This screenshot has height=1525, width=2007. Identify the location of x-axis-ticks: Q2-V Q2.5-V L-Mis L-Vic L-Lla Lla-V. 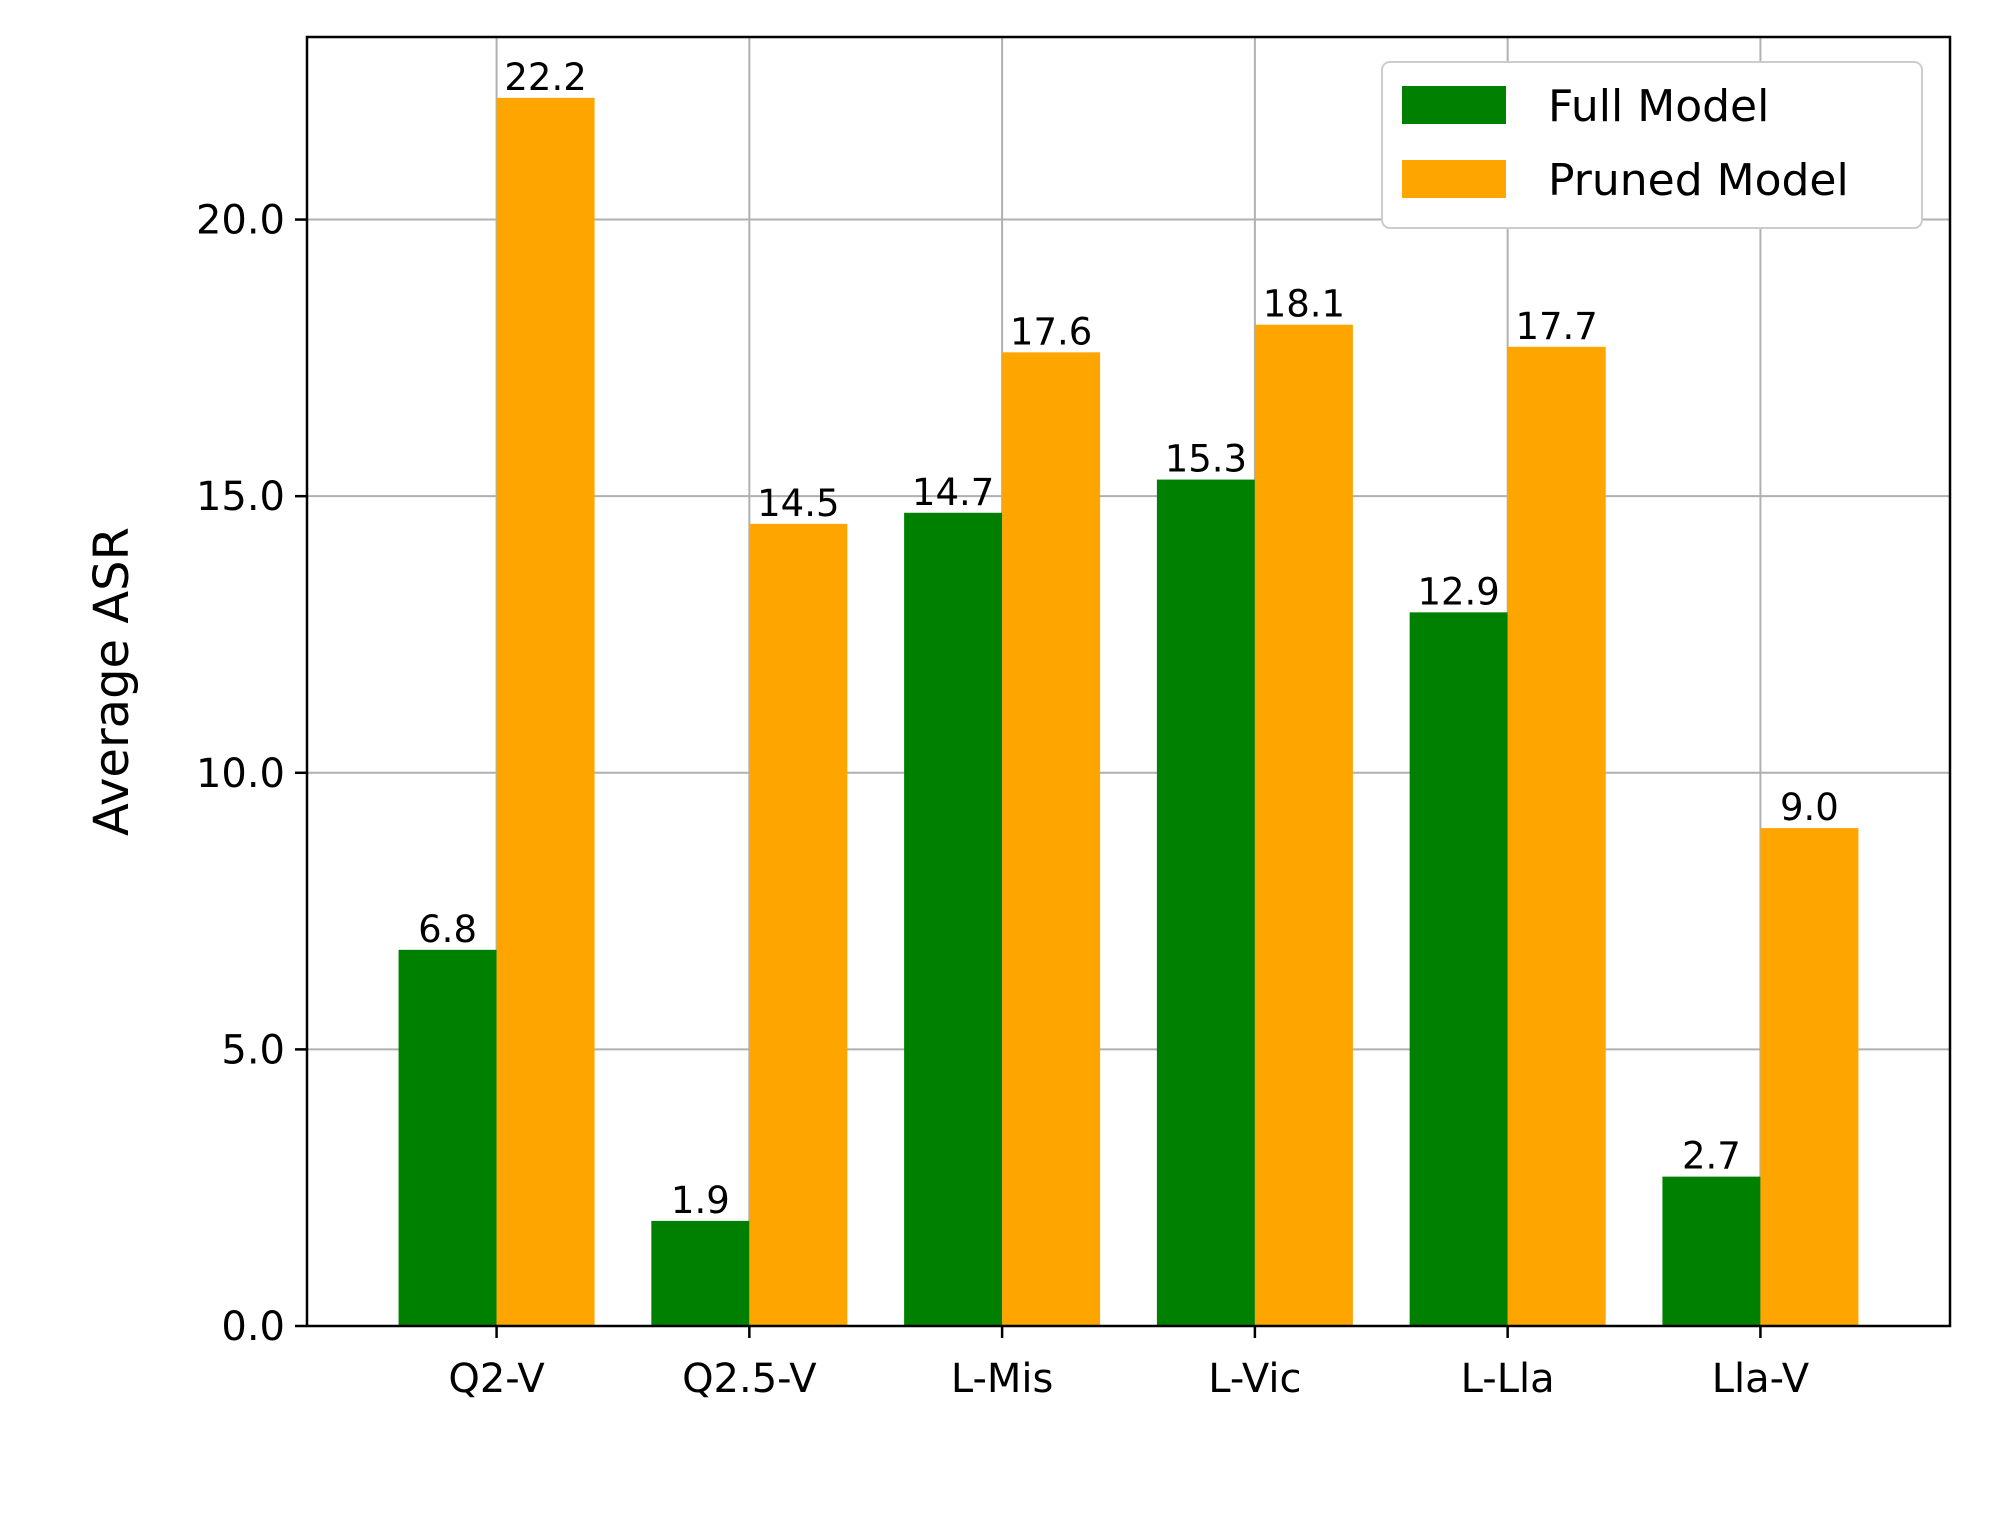
(1129, 1364).